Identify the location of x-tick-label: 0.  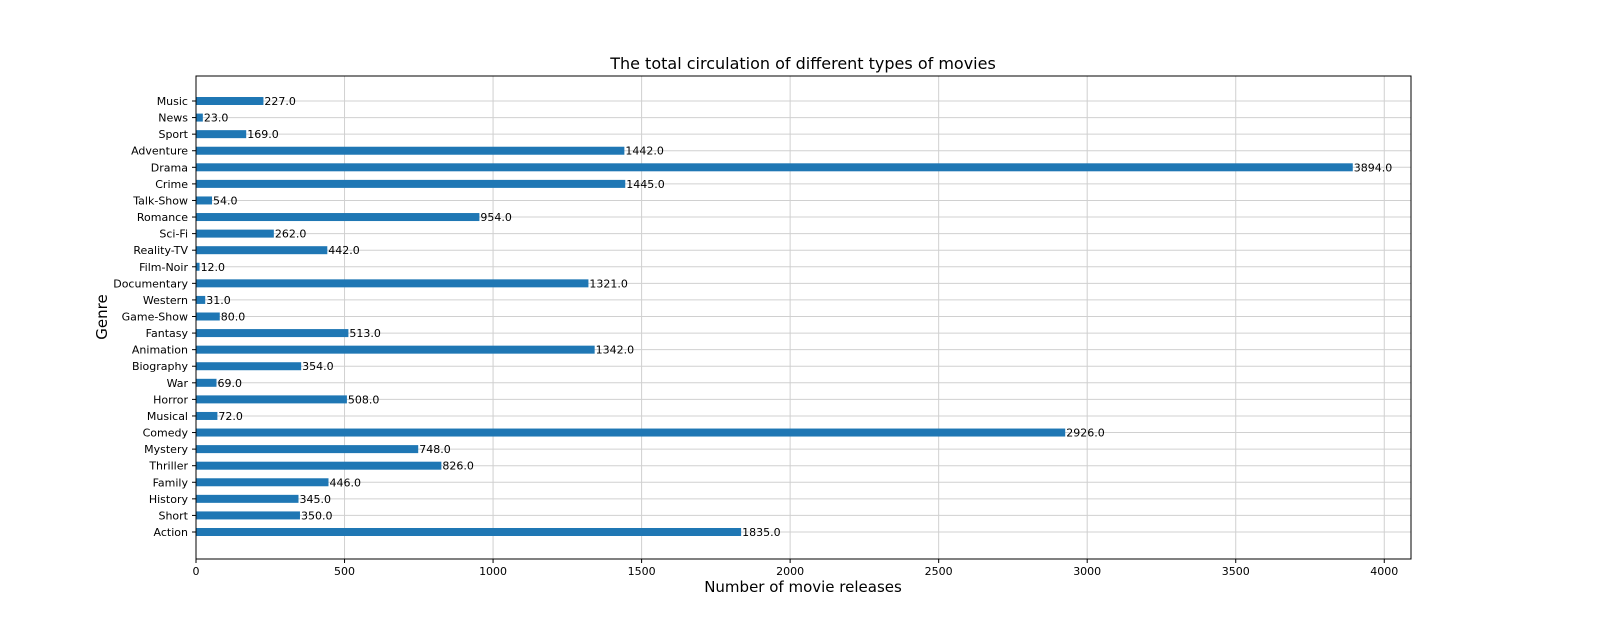
(196, 571).